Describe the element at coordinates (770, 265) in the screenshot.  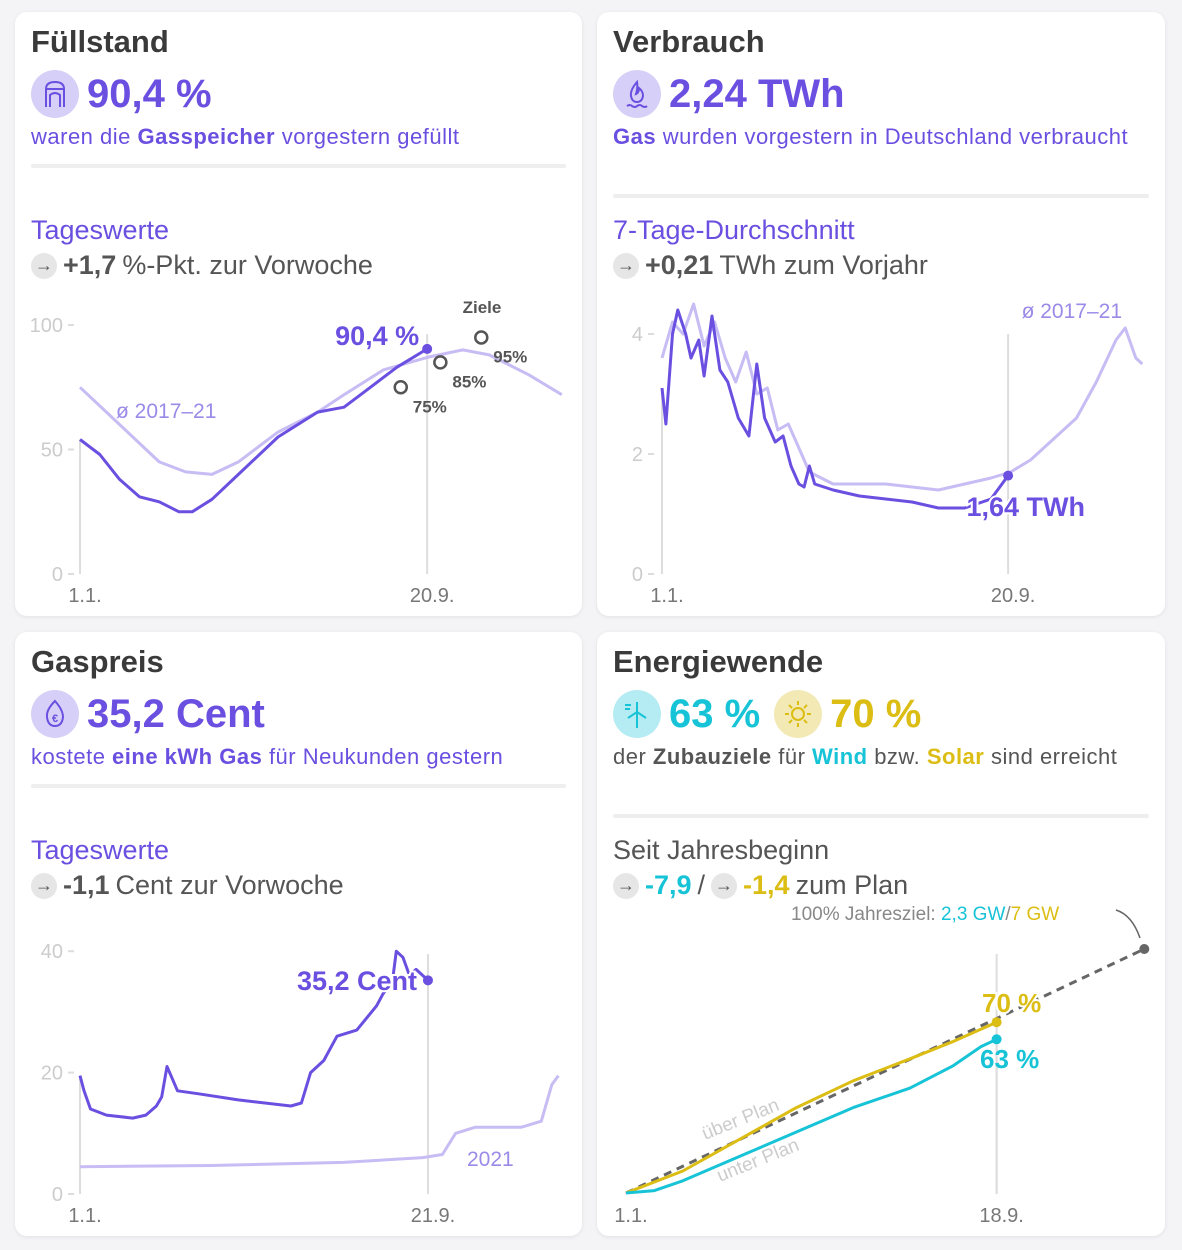
I see `change-line: → +0,21 TWh zum Vorjahr` at that location.